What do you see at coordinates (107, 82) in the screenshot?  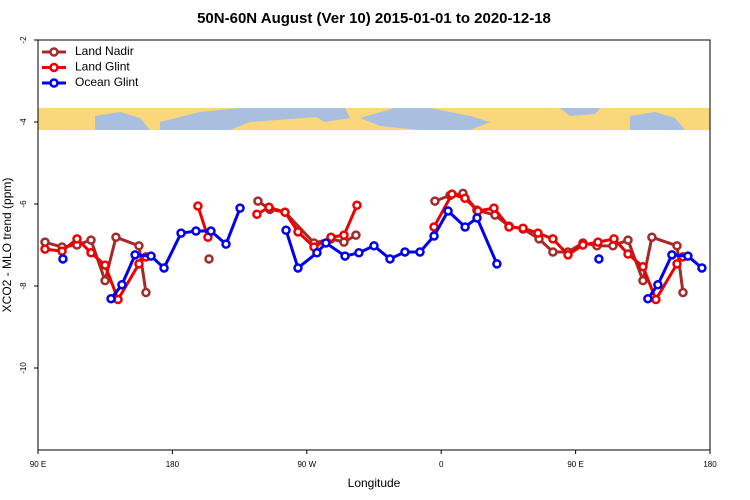 I see `legend-label: Ocean Glint` at bounding box center [107, 82].